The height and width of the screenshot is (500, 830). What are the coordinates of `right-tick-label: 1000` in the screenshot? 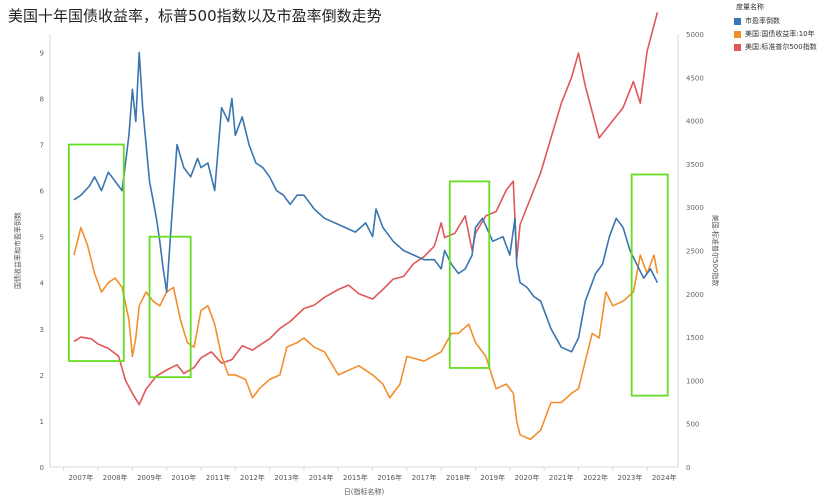 It's located at (695, 381).